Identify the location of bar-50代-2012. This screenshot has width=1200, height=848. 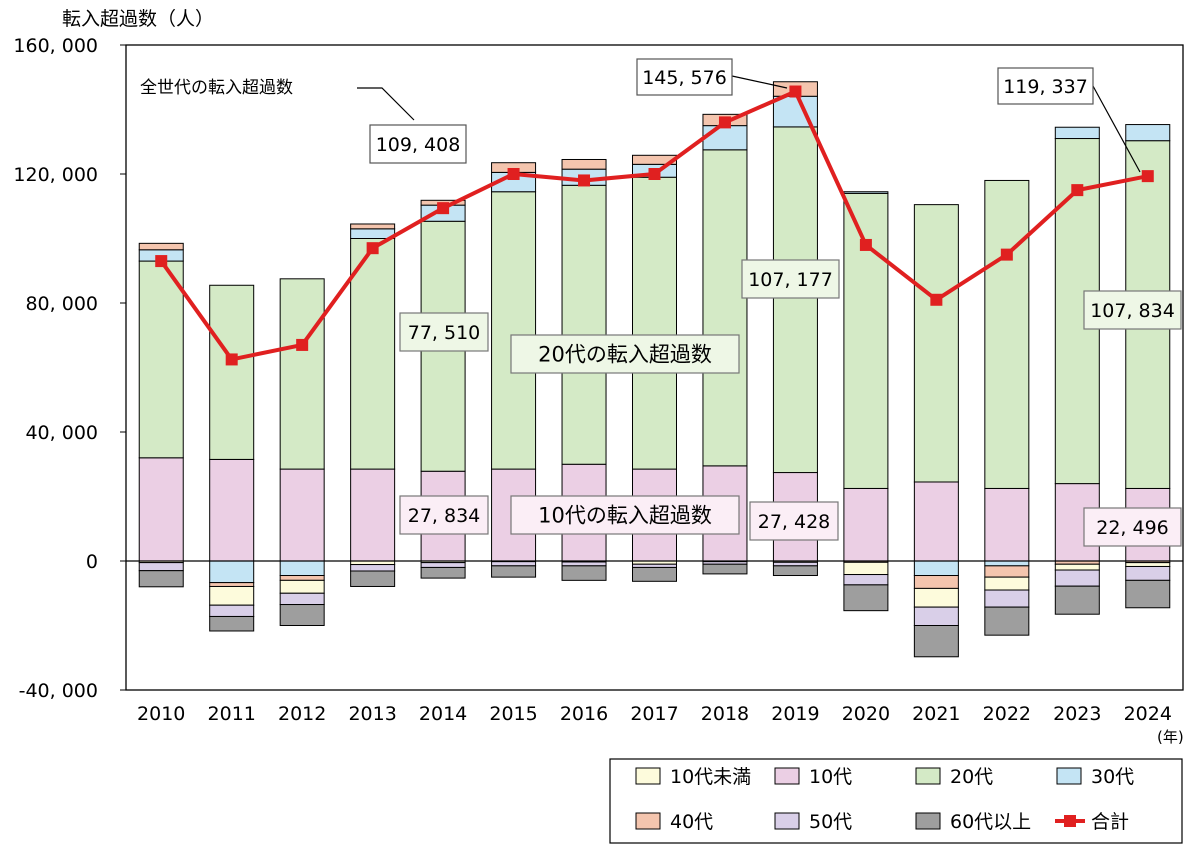
(302, 599).